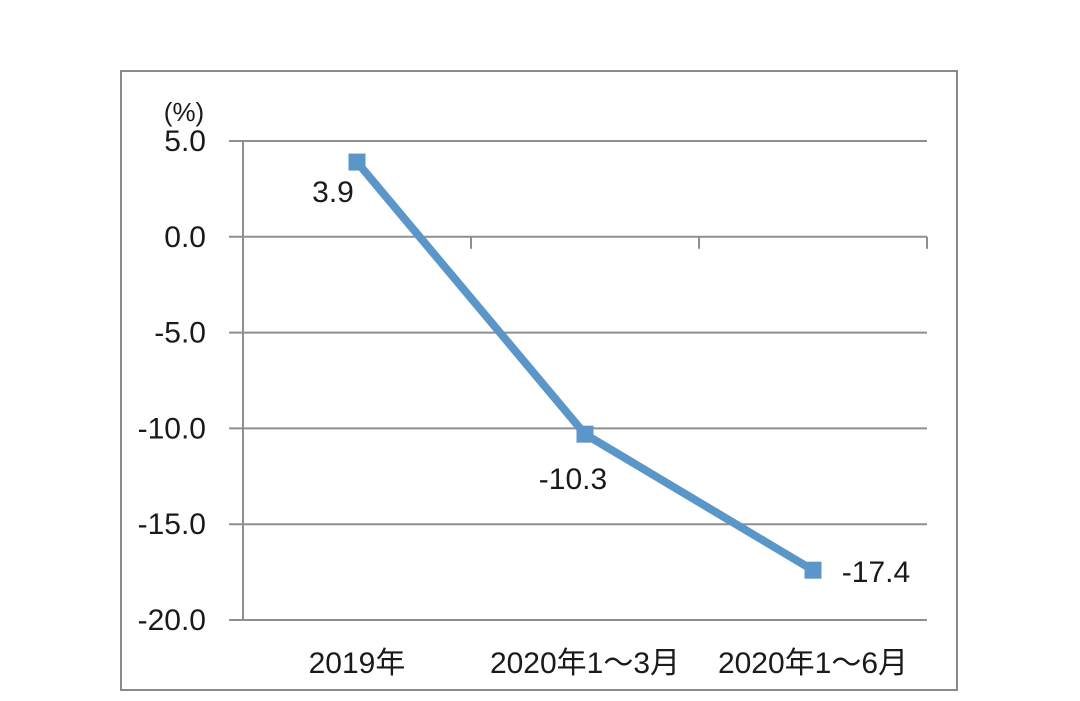 The height and width of the screenshot is (701, 1080). Describe the element at coordinates (357, 663) in the screenshot. I see `x-axis-category-label: 2019年` at that location.